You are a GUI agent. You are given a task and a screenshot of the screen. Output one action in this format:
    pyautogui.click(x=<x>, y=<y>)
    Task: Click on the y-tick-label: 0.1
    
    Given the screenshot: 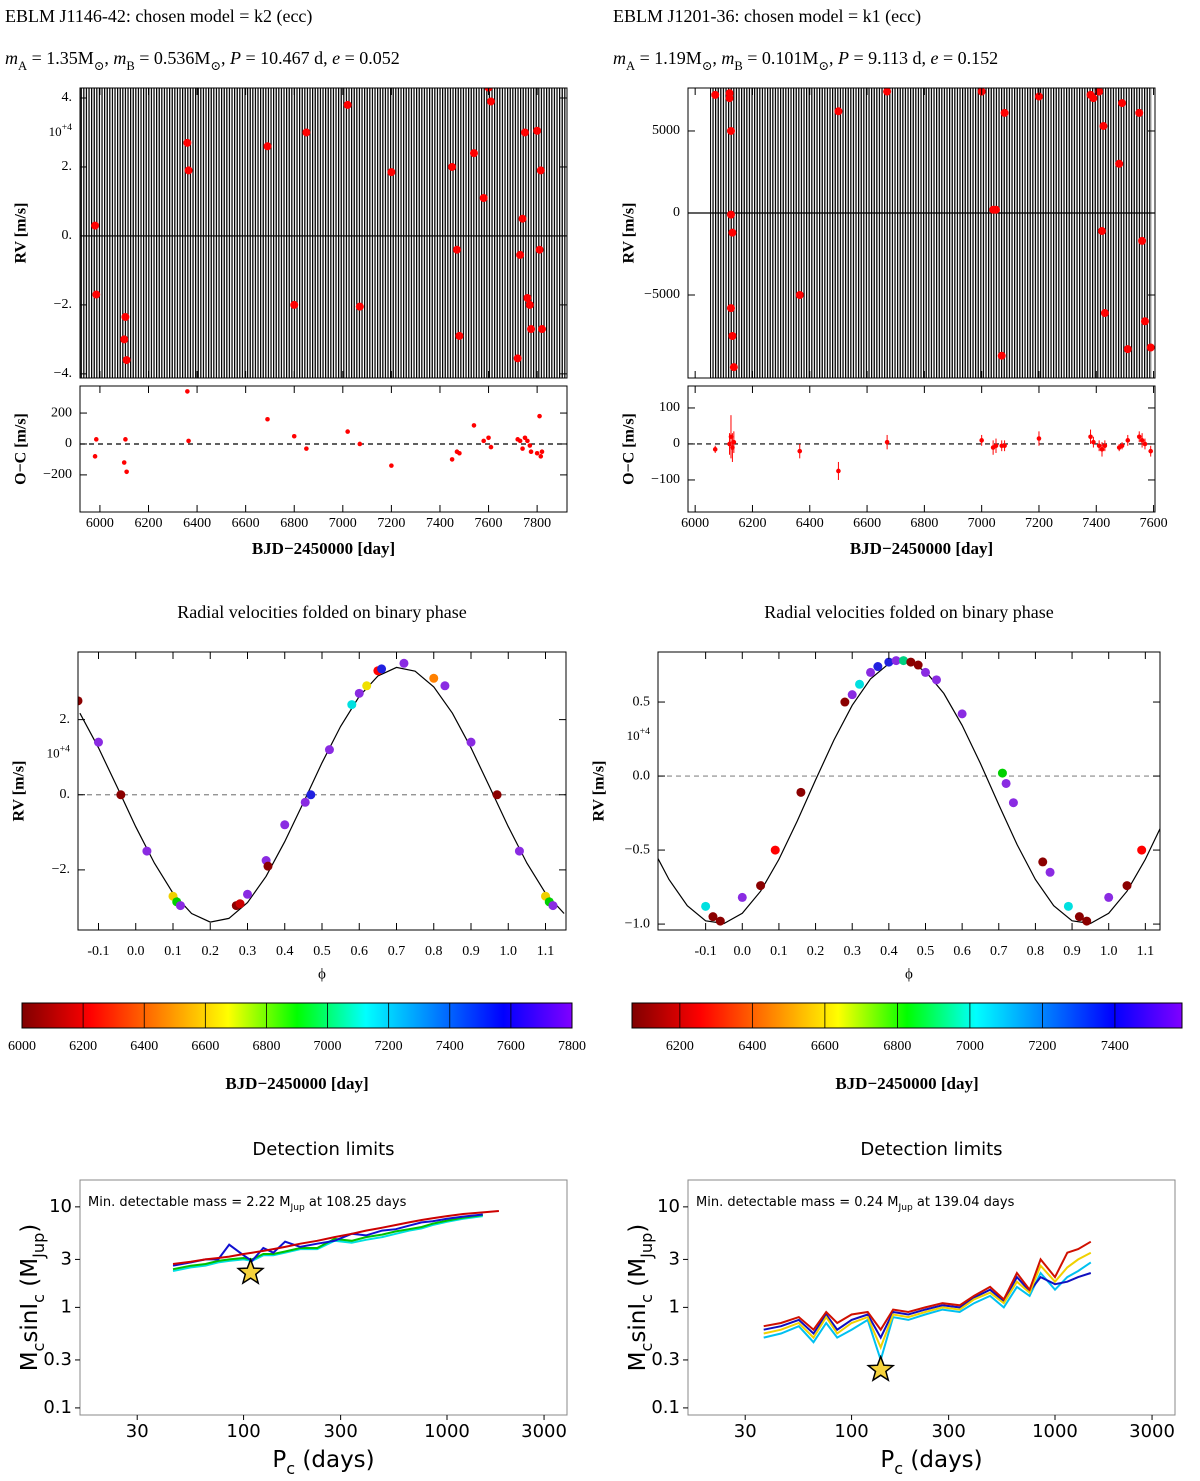 What is the action you would take?
    pyautogui.click(x=57, y=1407)
    